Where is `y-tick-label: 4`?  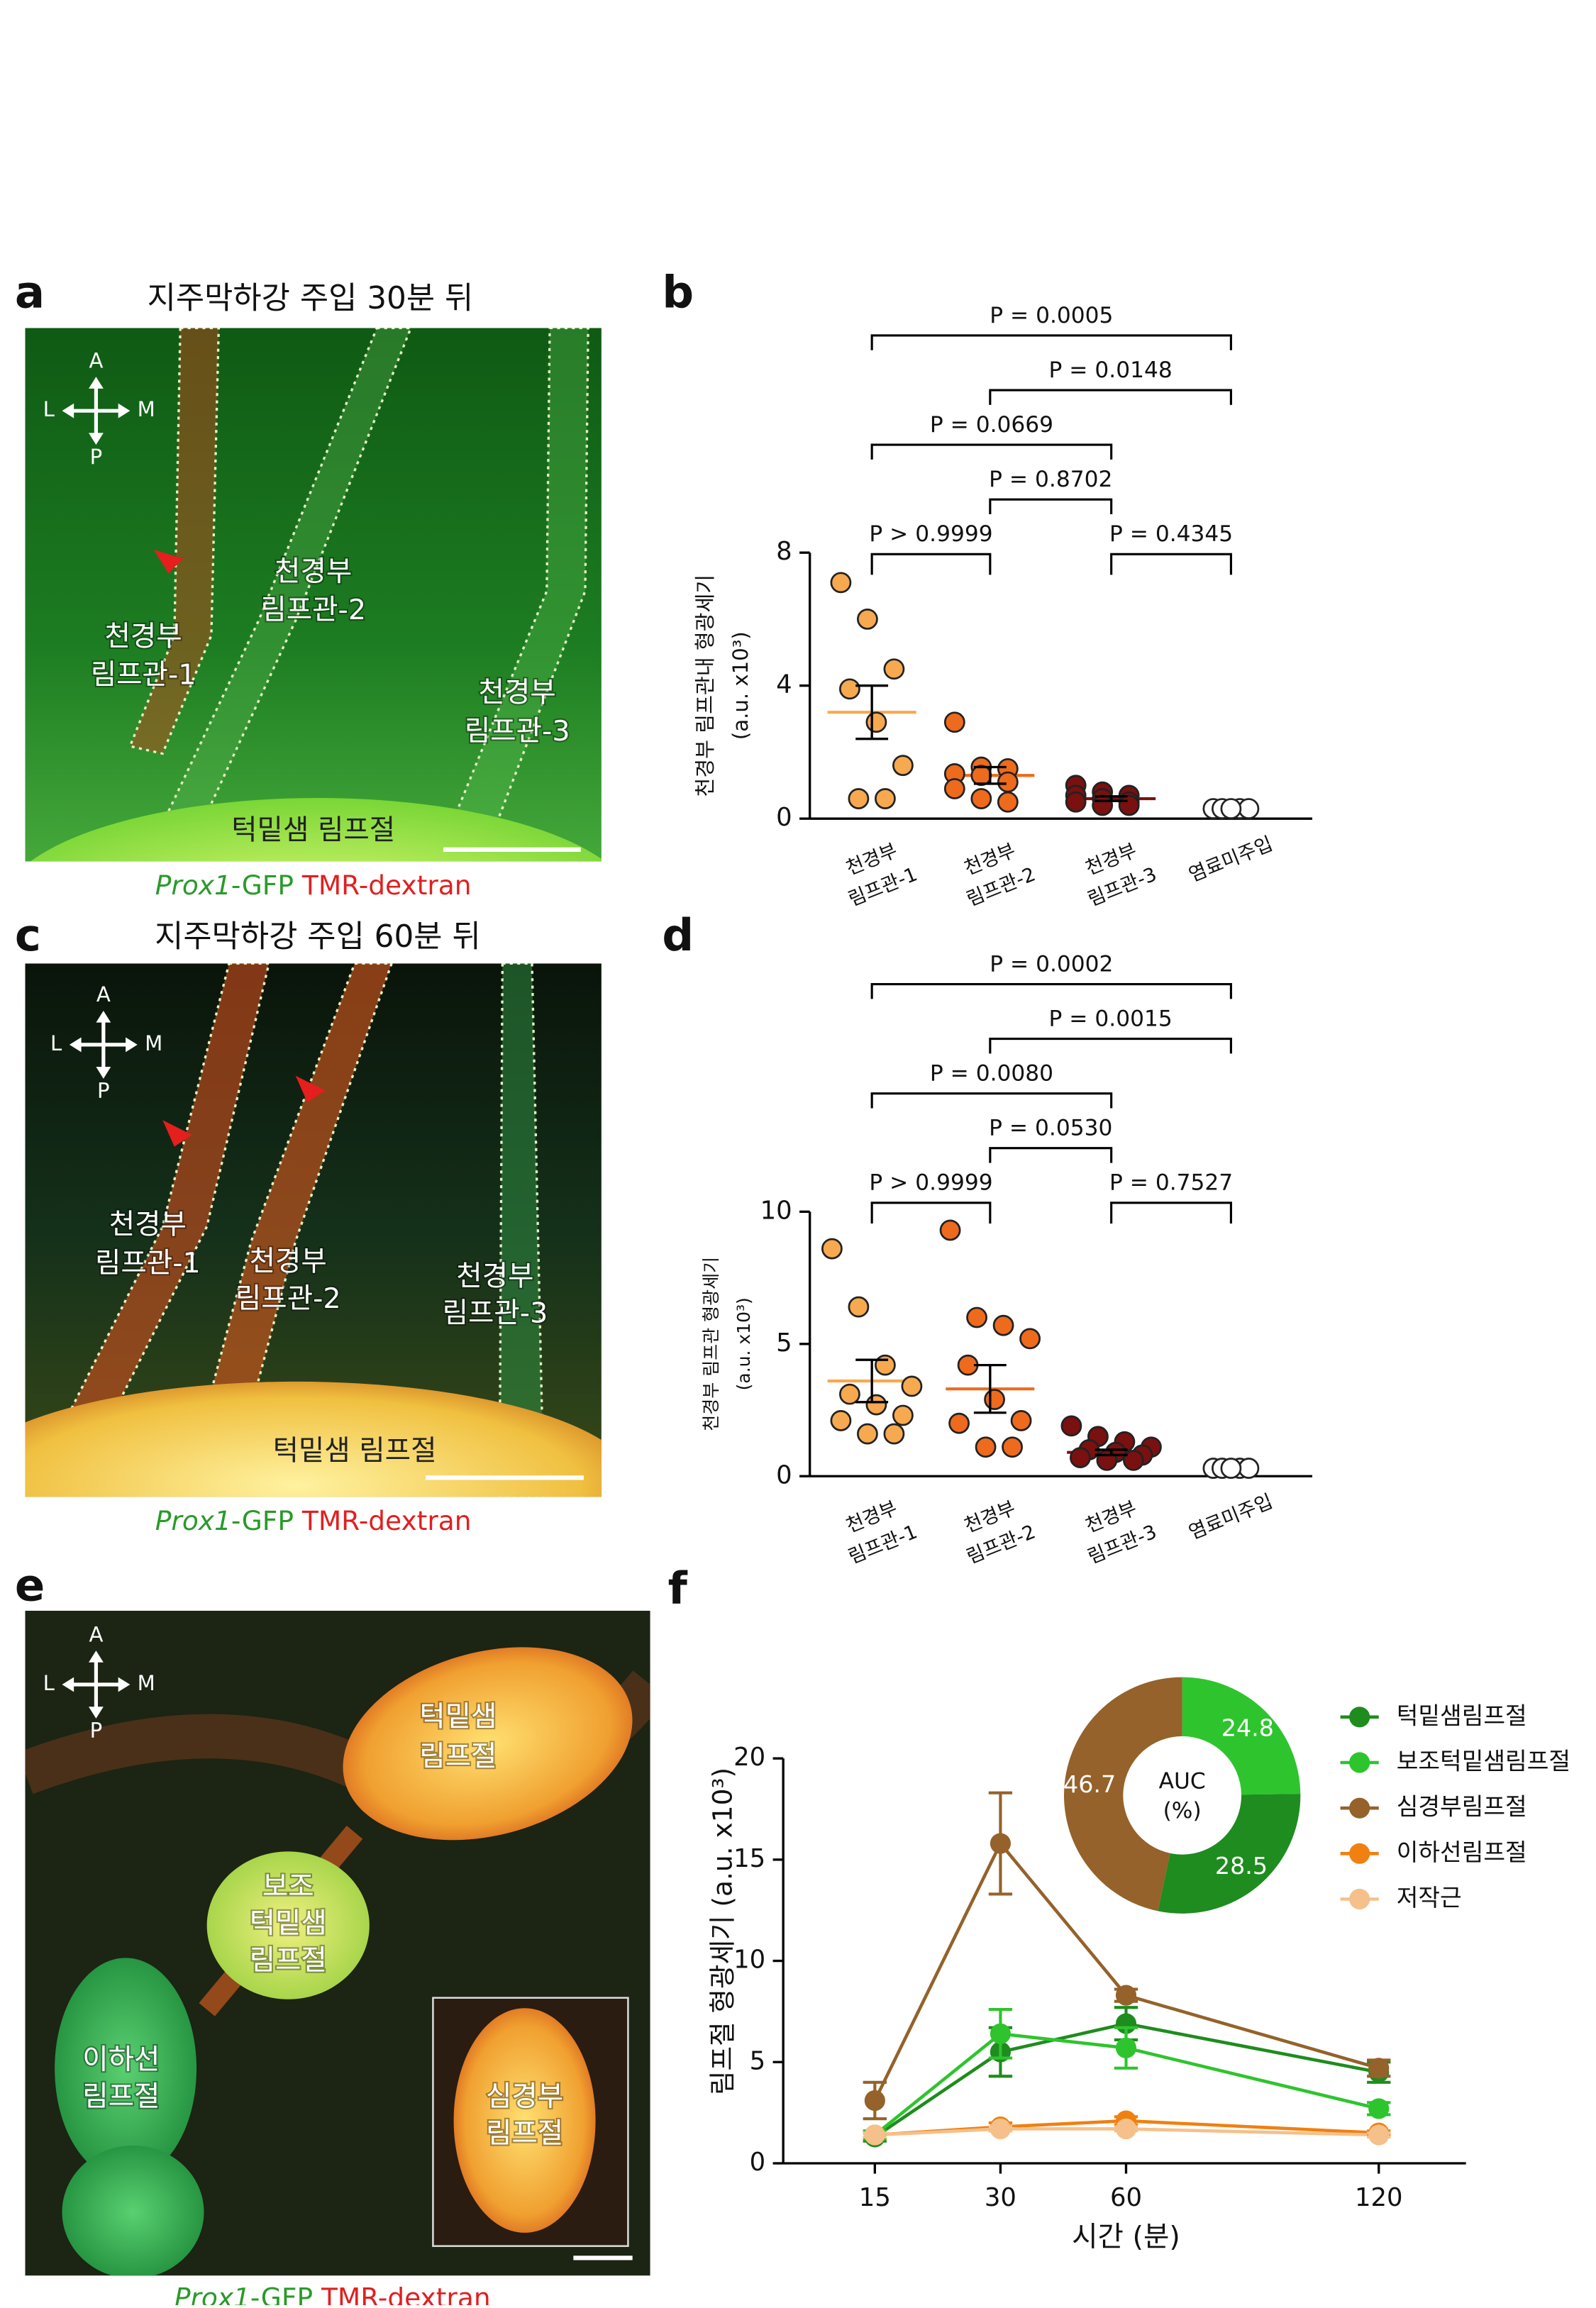 y-tick-label: 4 is located at coordinates (784, 684).